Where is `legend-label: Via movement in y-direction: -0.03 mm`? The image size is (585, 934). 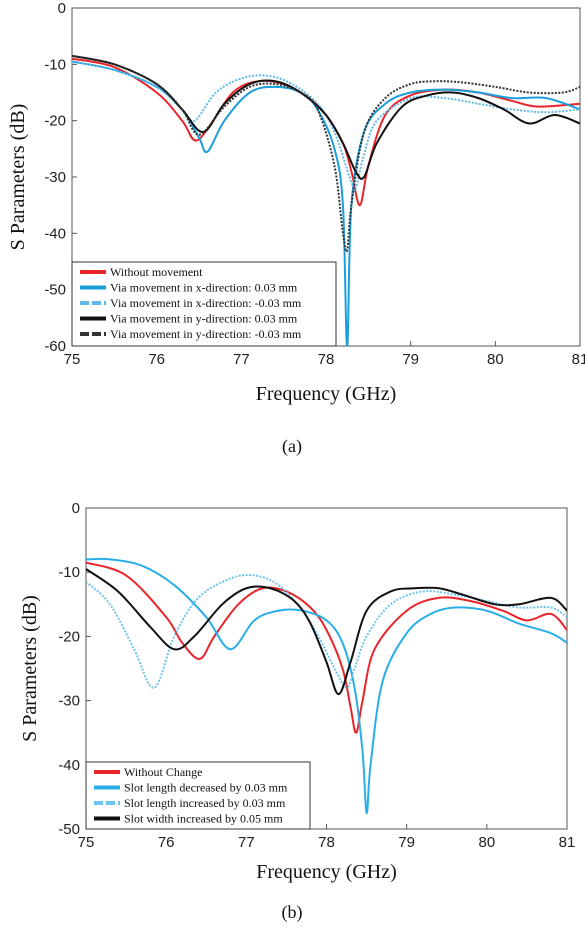
legend-label: Via movement in y-direction: -0.03 mm is located at coordinates (206, 334).